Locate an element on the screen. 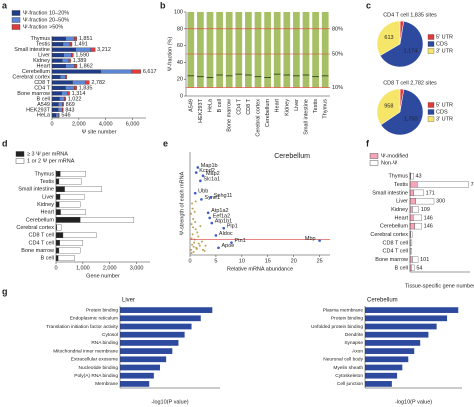  x-axis-label: Gene number is located at coordinates (103, 276).